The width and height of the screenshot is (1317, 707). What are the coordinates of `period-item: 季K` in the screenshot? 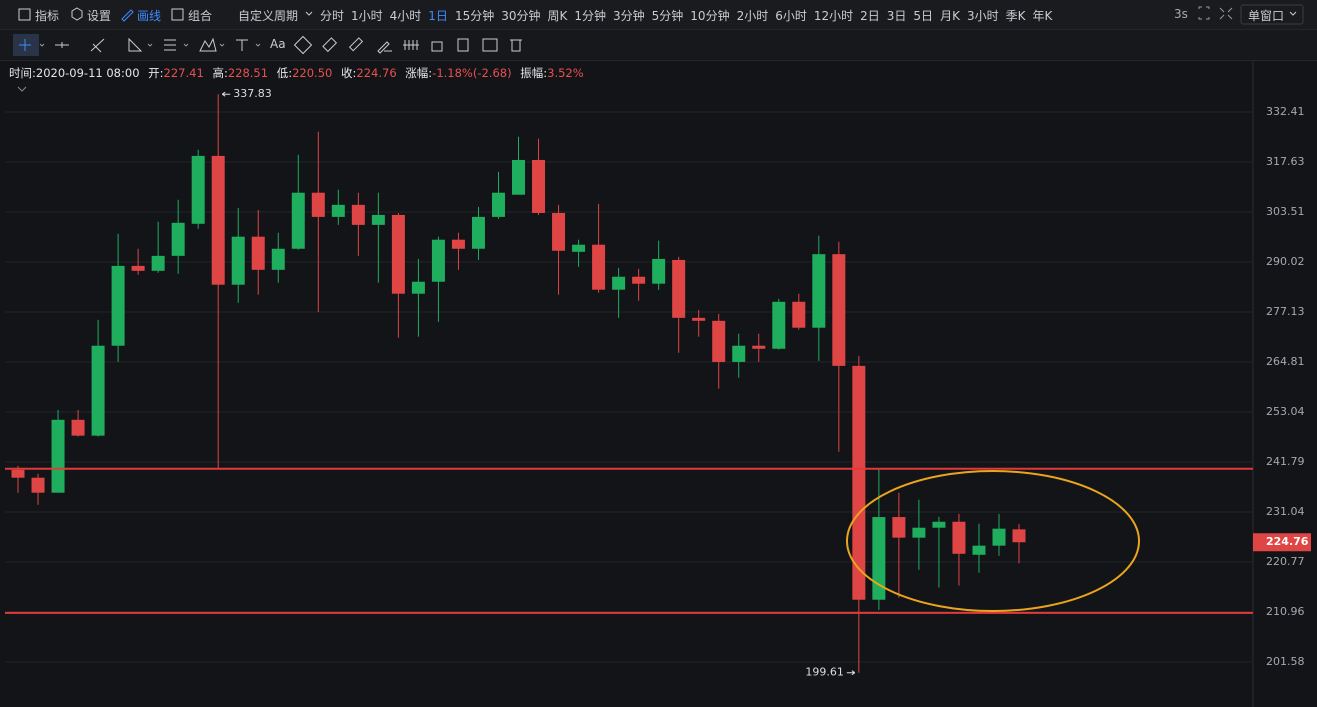 It's located at (1015, 16).